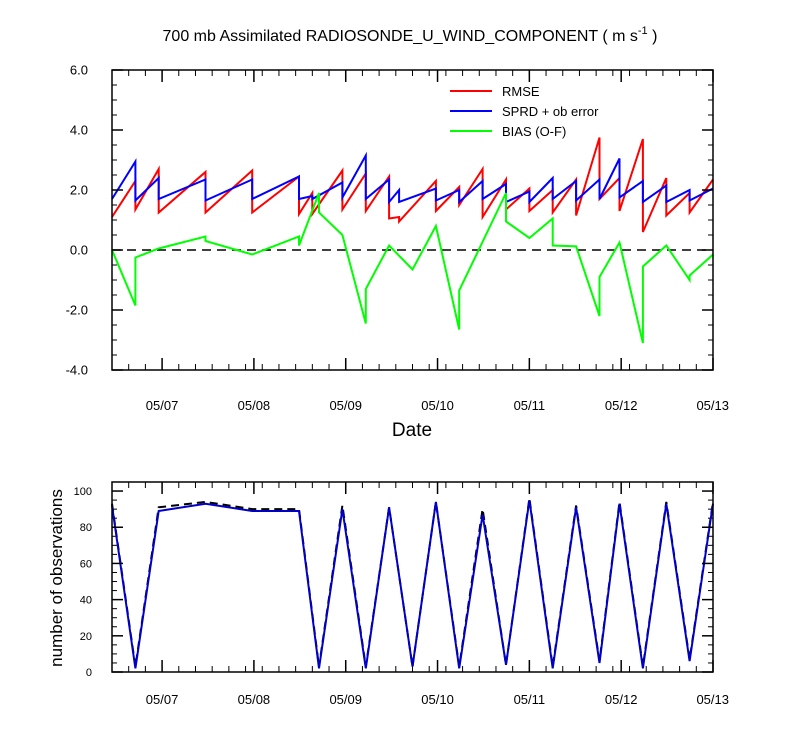  What do you see at coordinates (621, 405) in the screenshot?
I see `top-xtick-label: 05/12` at bounding box center [621, 405].